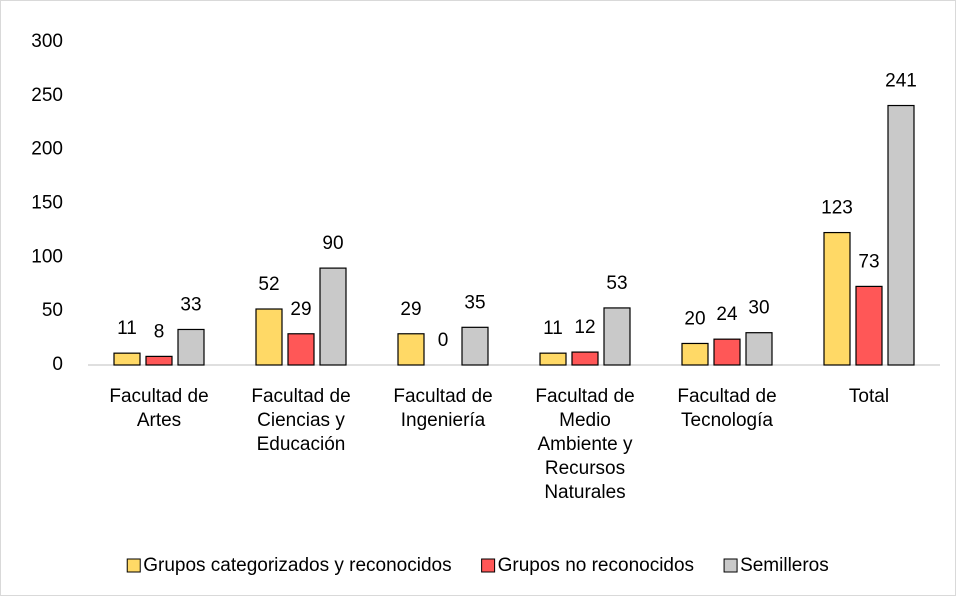 This screenshot has height=596, width=956. I want to click on y-tick-label: 50, so click(52, 310).